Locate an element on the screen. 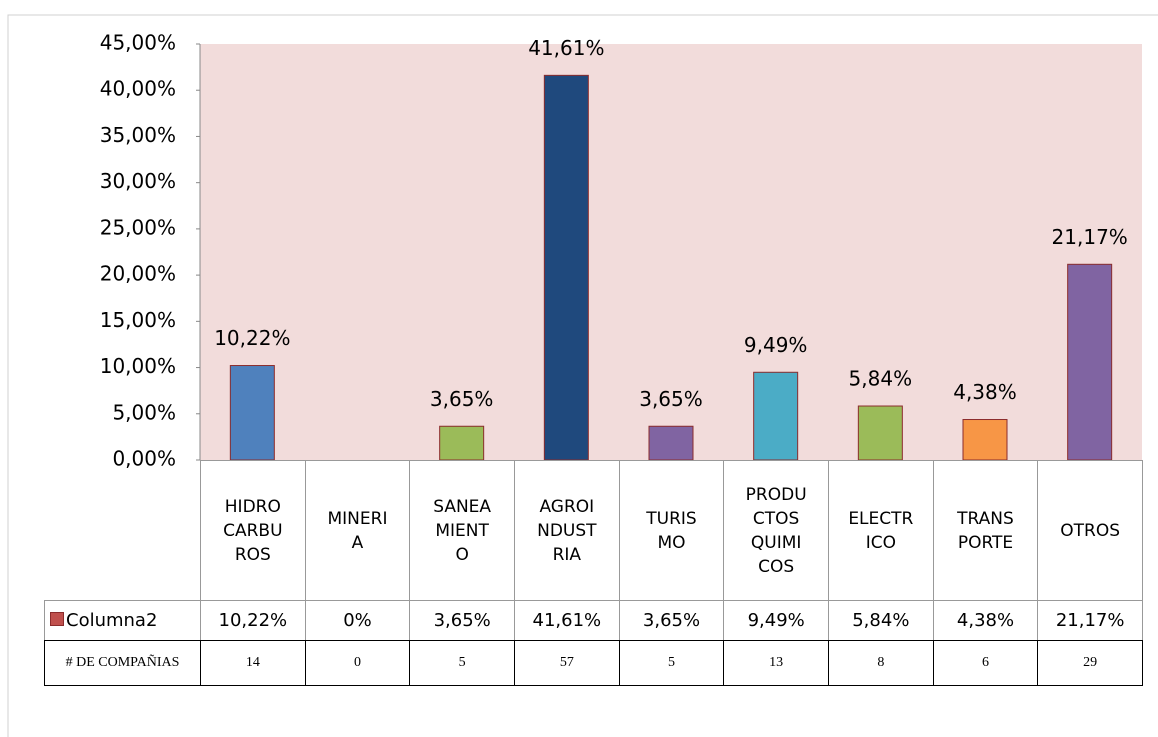 Image resolution: width=1158 pixels, height=737 pixels. table-value: 41,61% is located at coordinates (567, 620).